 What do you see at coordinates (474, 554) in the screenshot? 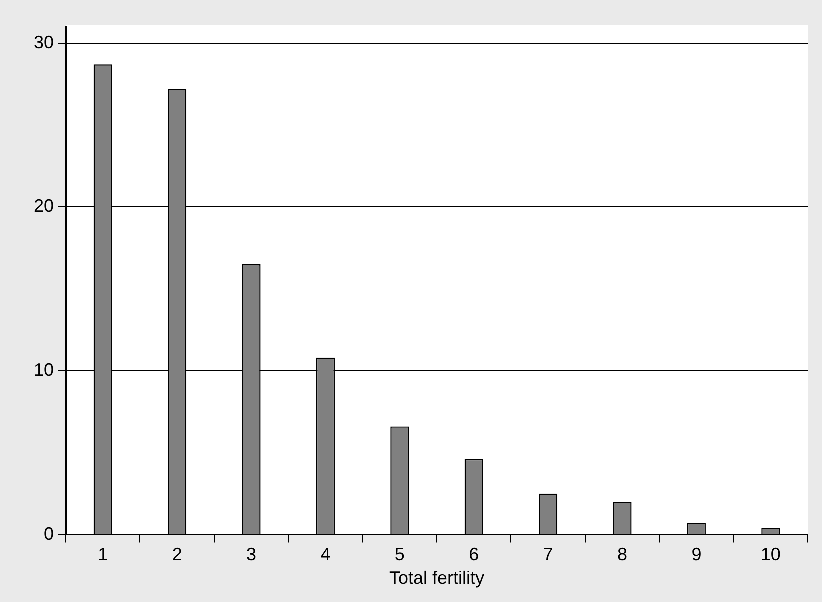
I see `x-tick-label: 6` at bounding box center [474, 554].